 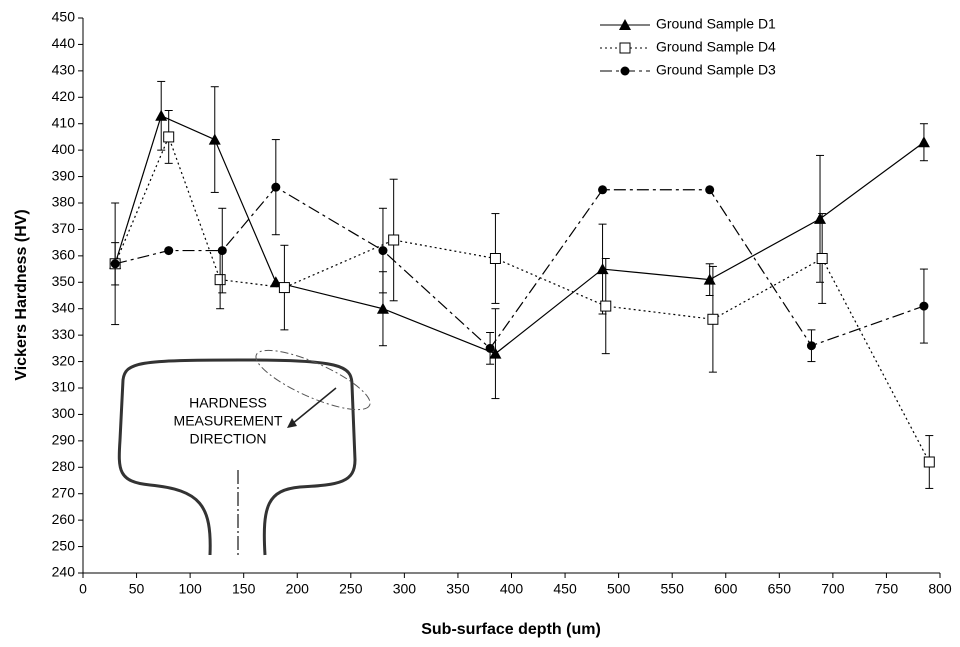 What do you see at coordinates (64, 149) in the screenshot?
I see `y-tick-label: 400` at bounding box center [64, 149].